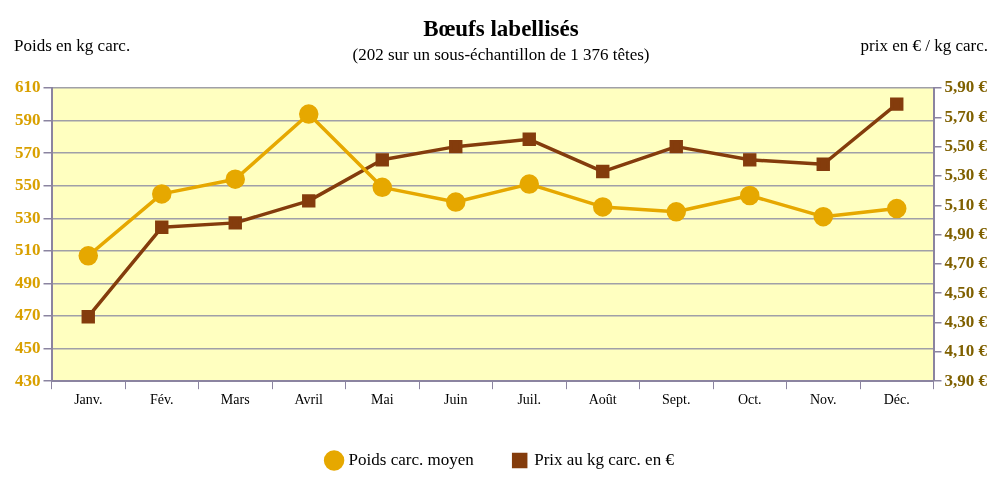 The image size is (1002, 487). Describe the element at coordinates (966, 263) in the screenshot. I see `y2-tick-label: 4,70 €` at that location.